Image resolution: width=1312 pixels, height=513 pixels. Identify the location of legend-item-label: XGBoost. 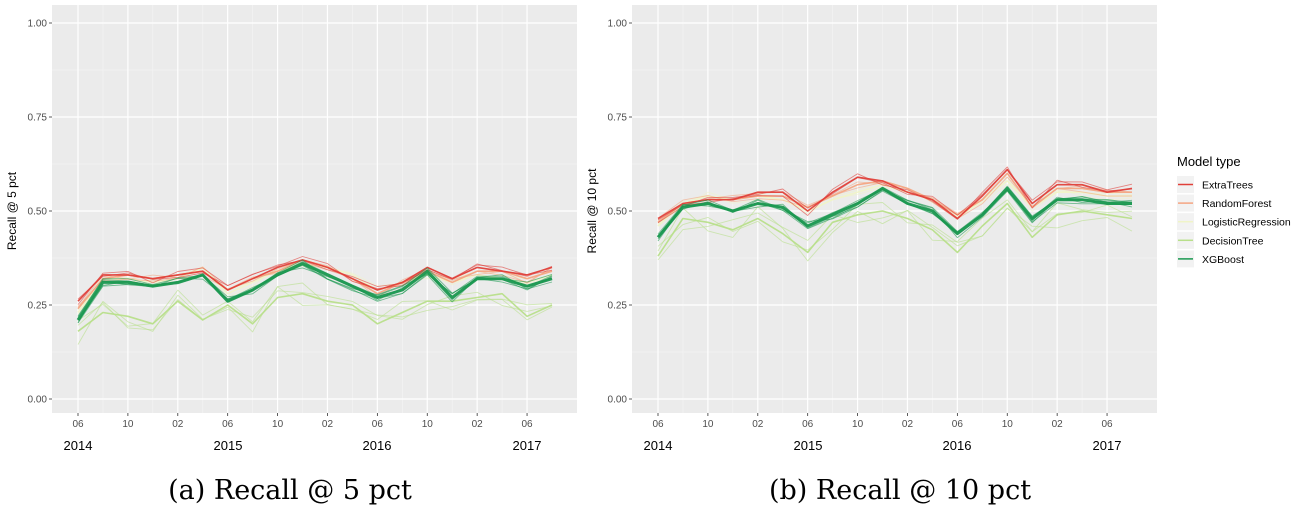
(1223, 260).